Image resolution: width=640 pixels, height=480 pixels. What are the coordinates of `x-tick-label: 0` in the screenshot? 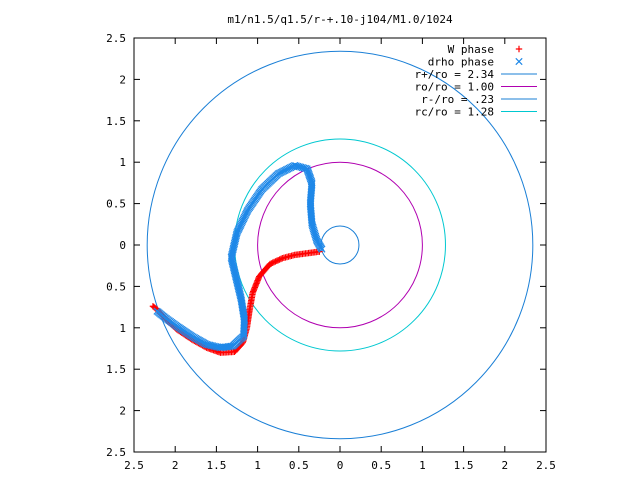 It's located at (340, 465).